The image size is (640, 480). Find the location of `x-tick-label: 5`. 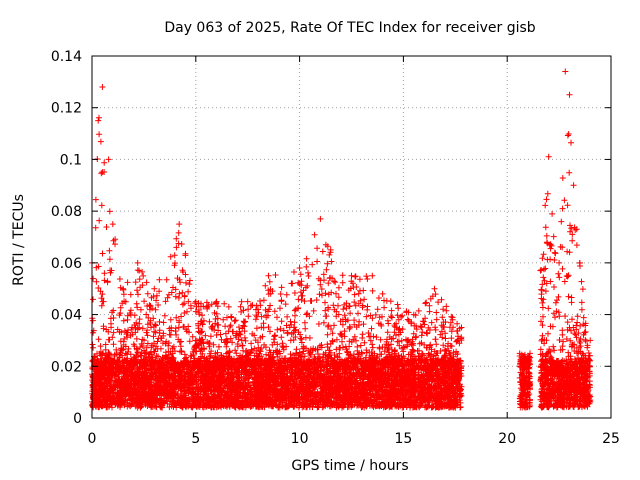

x-tick-label: 5 is located at coordinates (195, 439).